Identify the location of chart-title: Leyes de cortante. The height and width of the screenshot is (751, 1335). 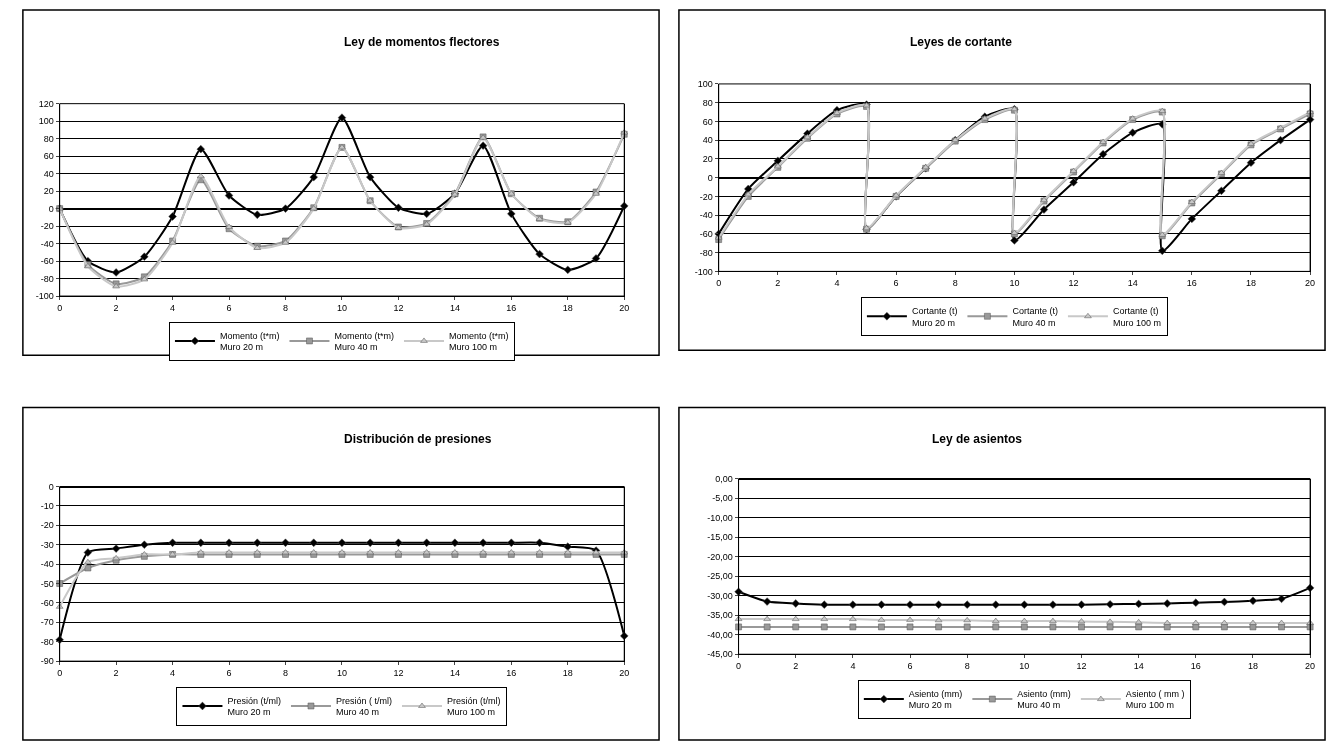
(961, 42).